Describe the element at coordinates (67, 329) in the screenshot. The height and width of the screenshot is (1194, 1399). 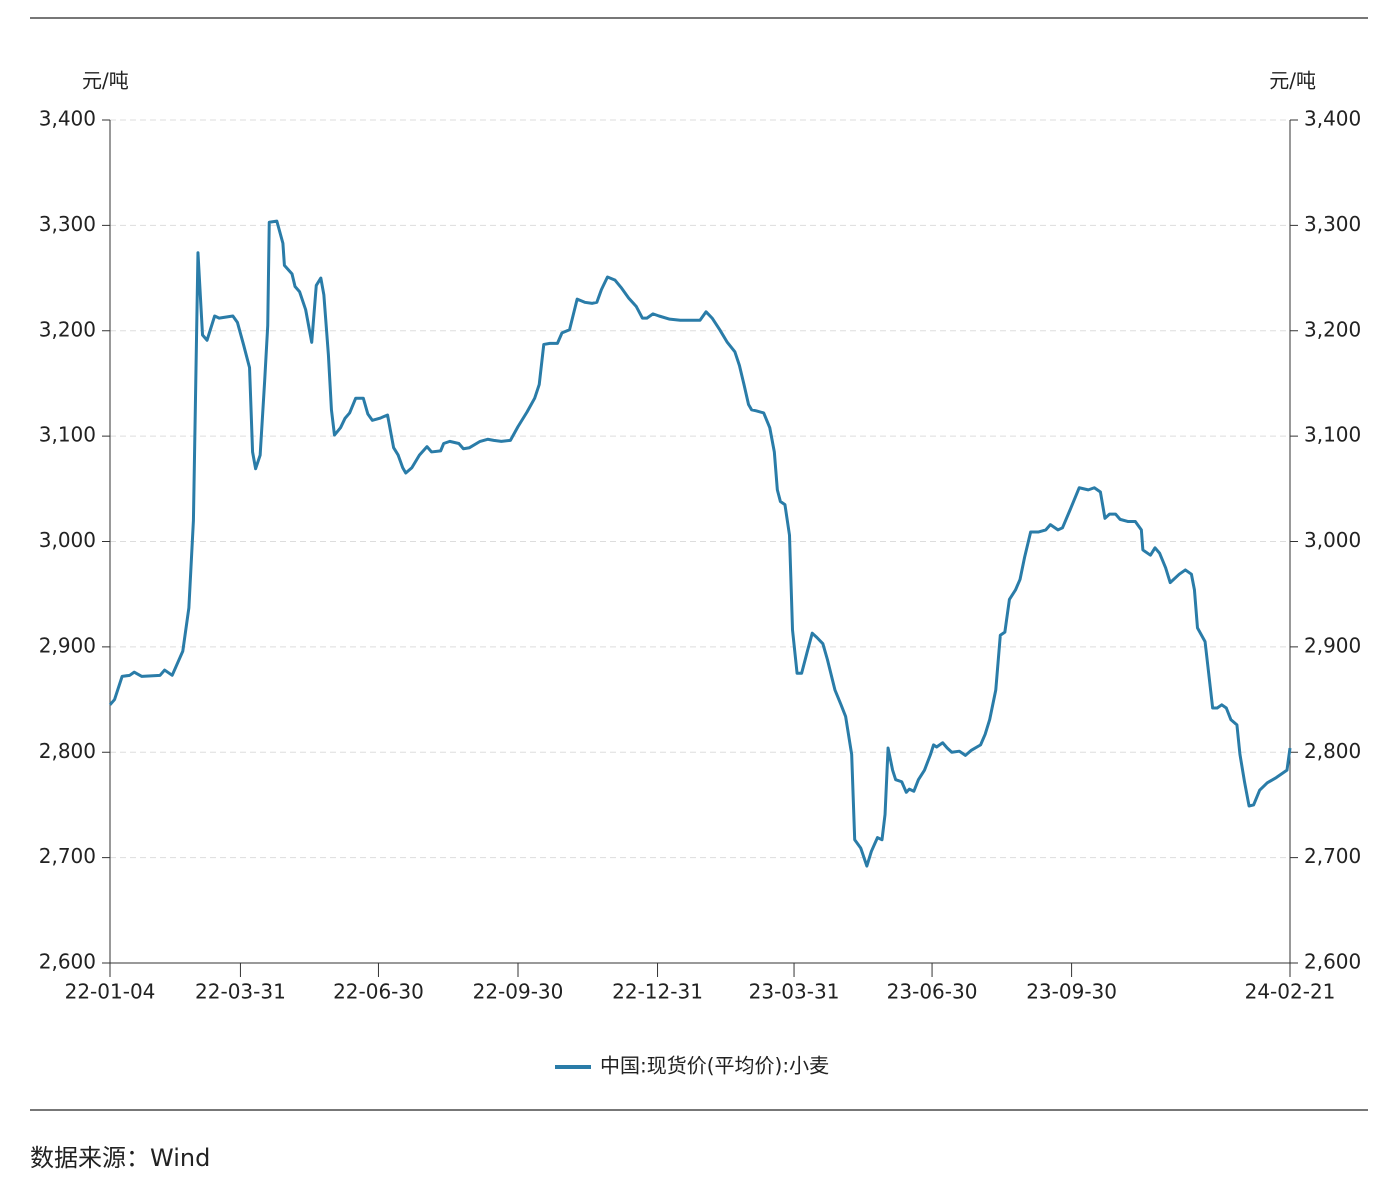
I see `y-tick-label: 3,200` at that location.